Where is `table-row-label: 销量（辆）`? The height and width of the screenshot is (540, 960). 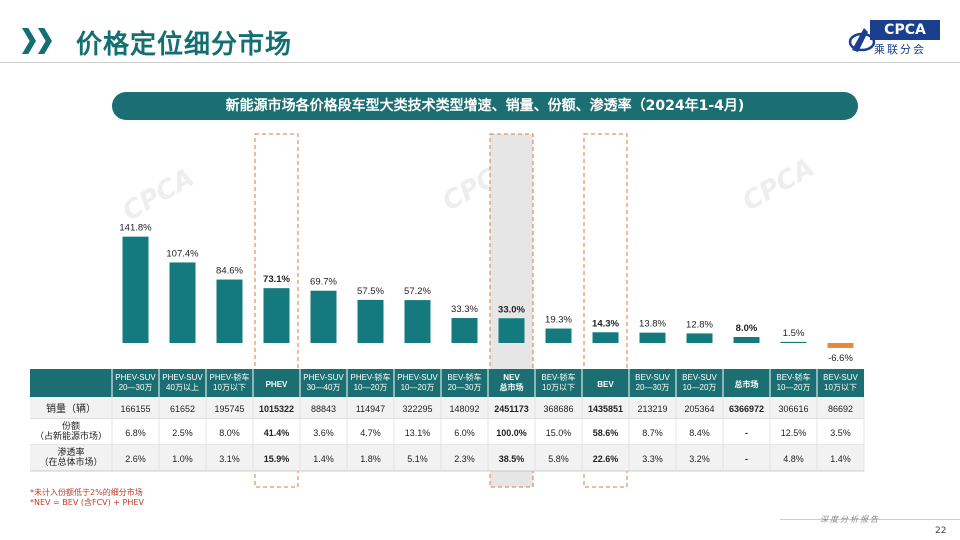 table-row-label: 销量（辆） is located at coordinates (71, 408).